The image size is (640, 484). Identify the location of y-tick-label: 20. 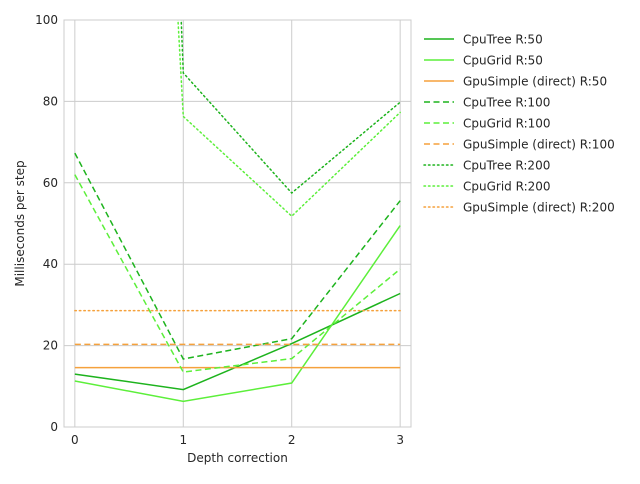
(50, 346).